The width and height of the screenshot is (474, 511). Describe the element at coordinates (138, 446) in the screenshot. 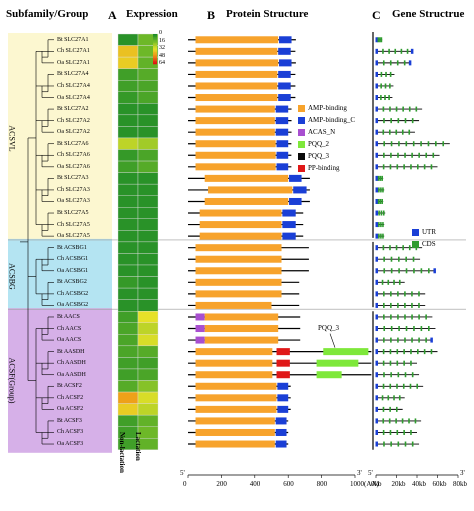

I see `expr-col-label-lactation: Lactation` at that location.